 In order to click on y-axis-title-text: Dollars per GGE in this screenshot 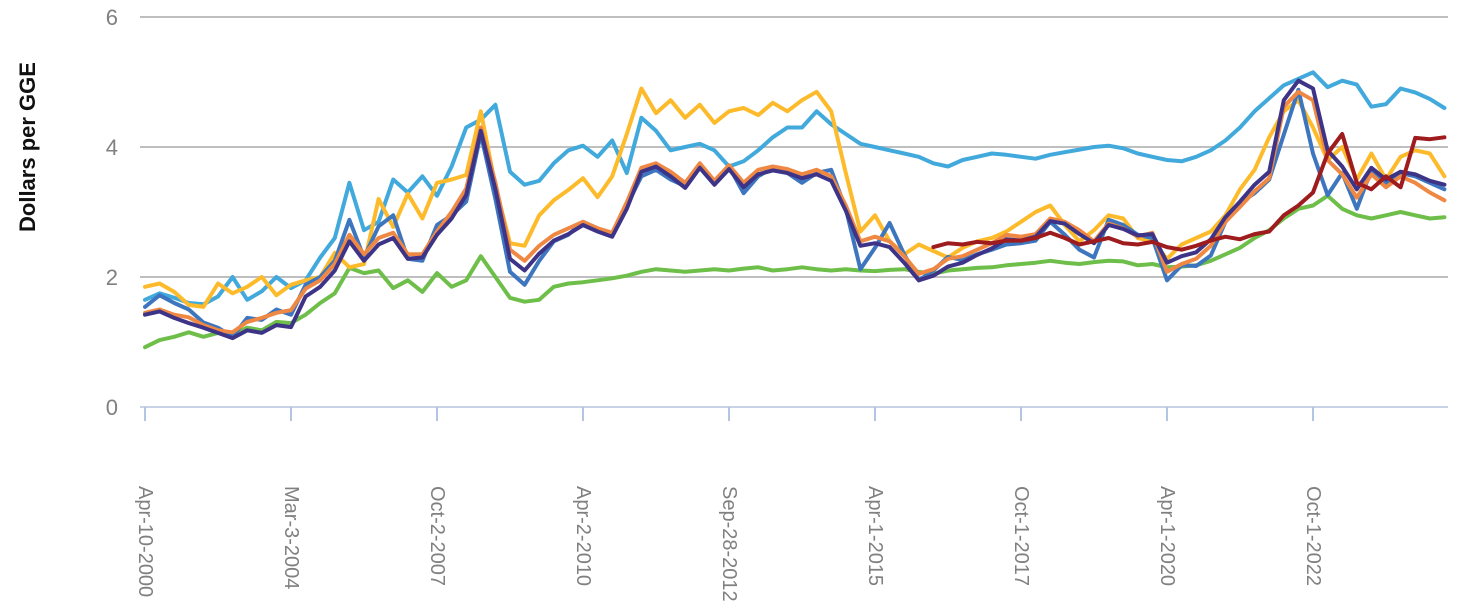, I will do `click(27, 147)`.